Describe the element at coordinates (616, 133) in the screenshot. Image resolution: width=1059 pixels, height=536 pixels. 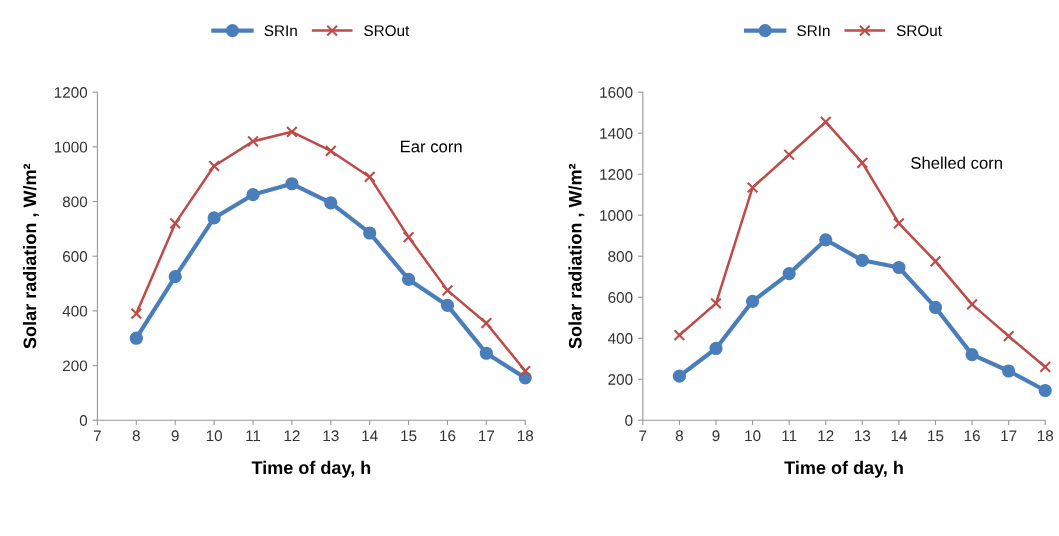
I see `y-tick-label: 1400` at that location.